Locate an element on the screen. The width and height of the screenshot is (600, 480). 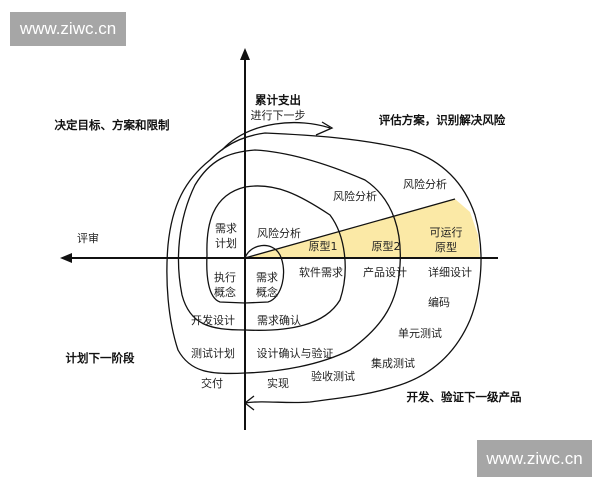
software-req-label: 软件需求 is located at coordinates (321, 272).